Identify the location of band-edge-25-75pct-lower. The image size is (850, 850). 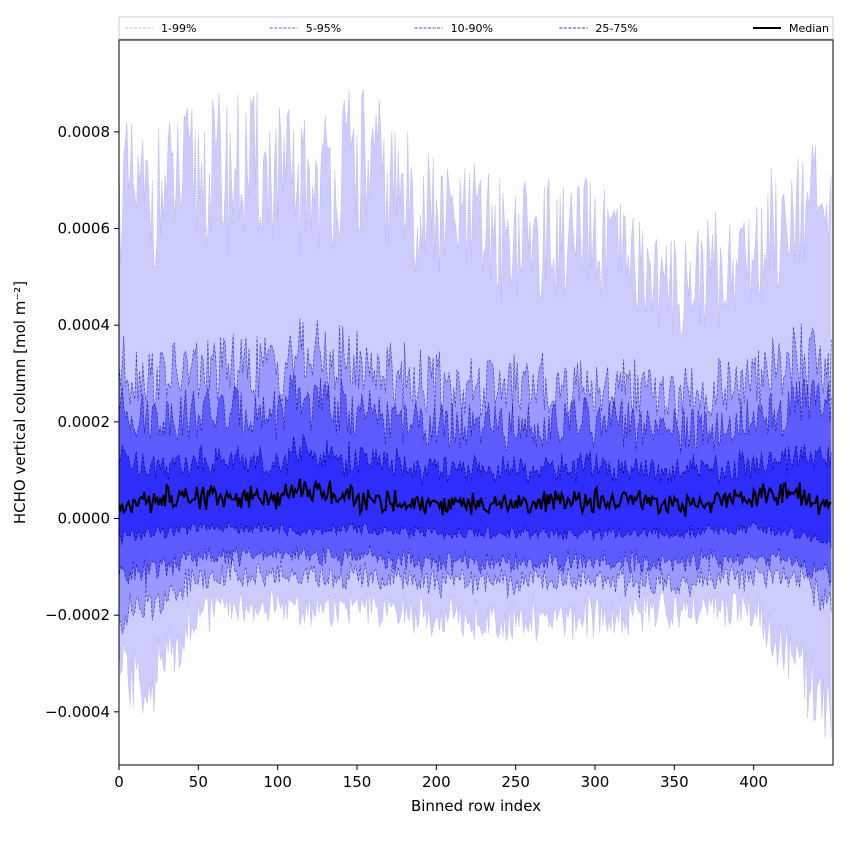
(475, 535).